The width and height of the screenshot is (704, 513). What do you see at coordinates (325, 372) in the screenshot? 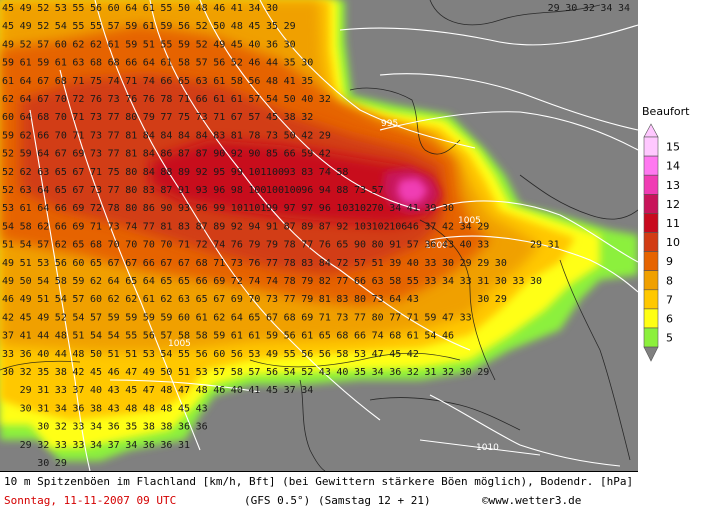
I see `gust-value: 43` at bounding box center [325, 372].